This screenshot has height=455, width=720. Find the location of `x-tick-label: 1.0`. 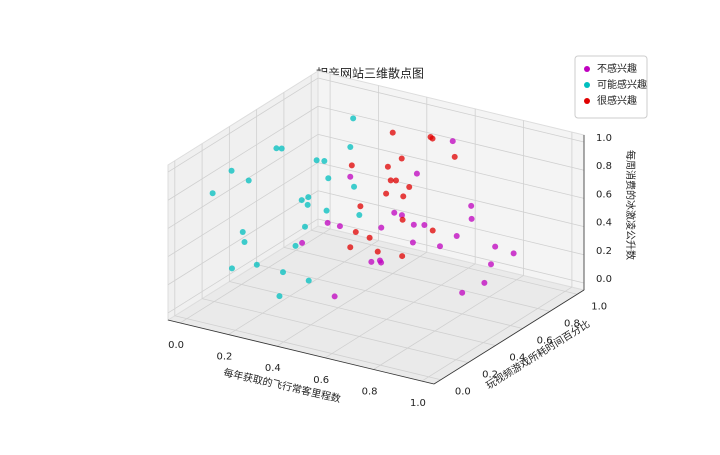

x-tick-label: 1.0 is located at coordinates (418, 403).